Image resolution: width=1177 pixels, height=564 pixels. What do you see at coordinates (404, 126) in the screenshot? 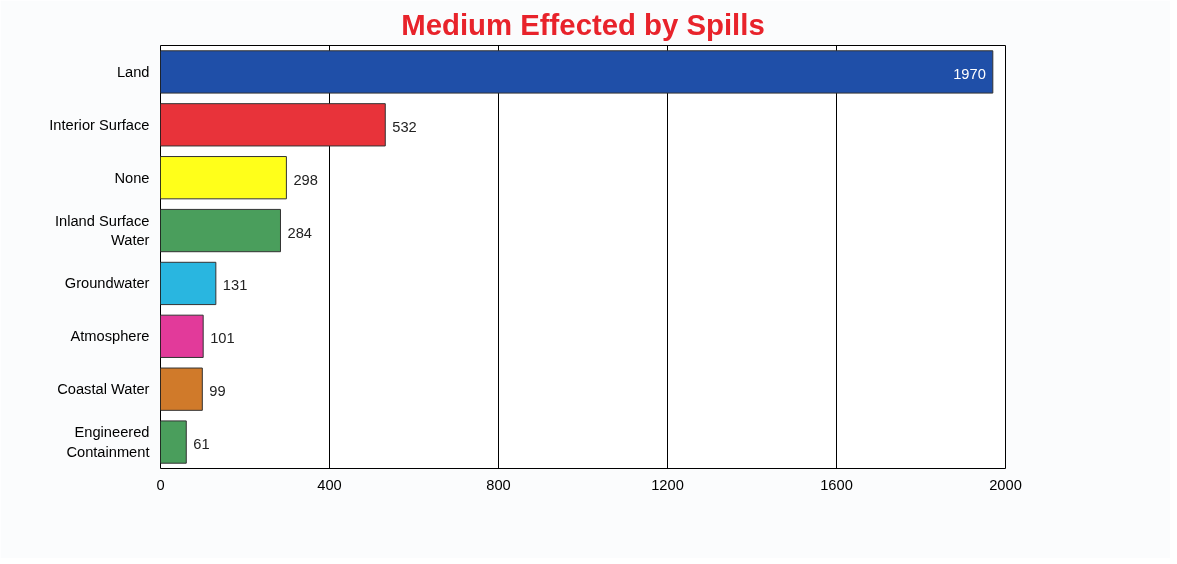
I see `data-label: 532` at bounding box center [404, 126].